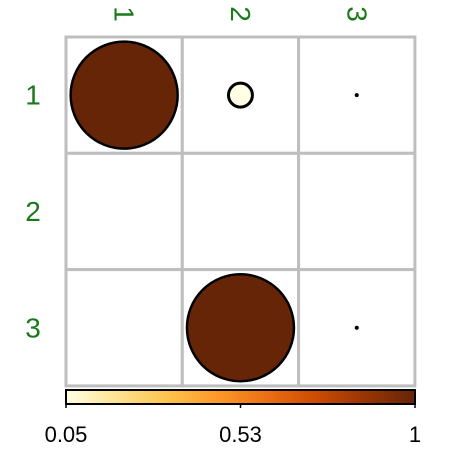 The height and width of the screenshot is (450, 450). I want to click on colorbar-gradient, so click(240, 397).